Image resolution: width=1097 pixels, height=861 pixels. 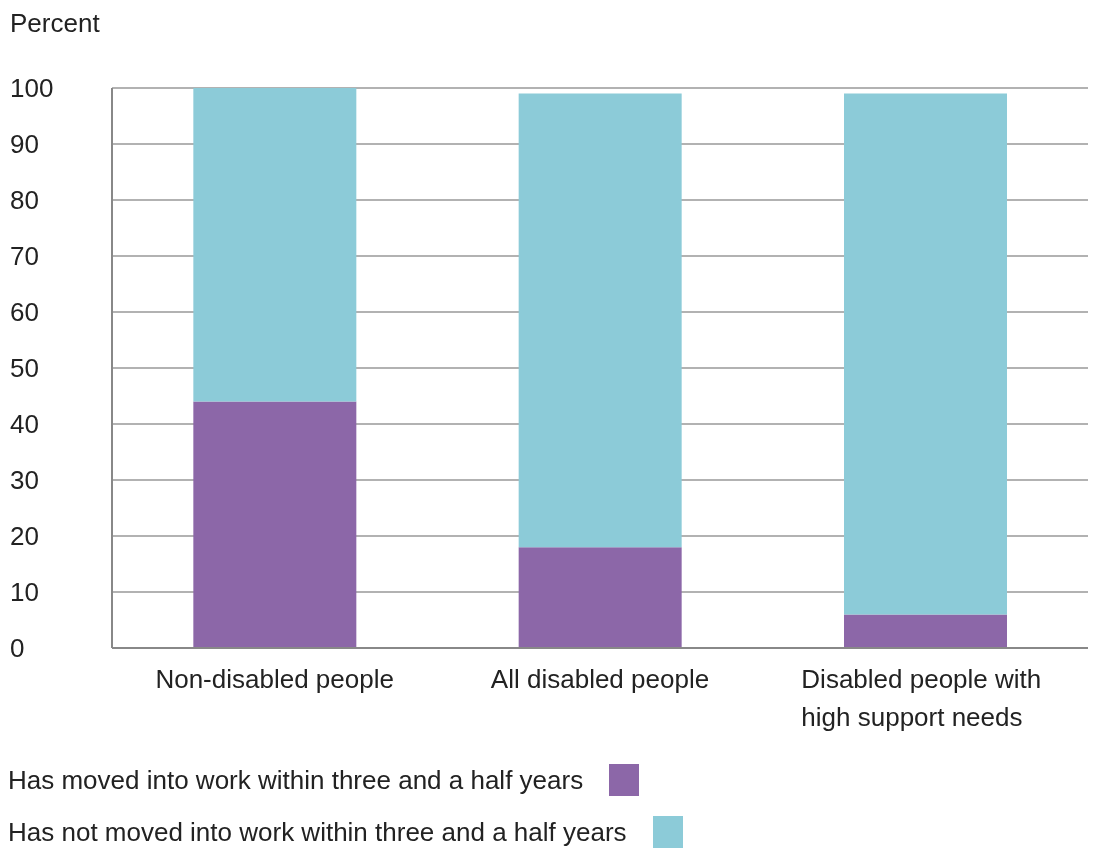 What do you see at coordinates (55, 24) in the screenshot?
I see `y-axis-title: Percent` at bounding box center [55, 24].